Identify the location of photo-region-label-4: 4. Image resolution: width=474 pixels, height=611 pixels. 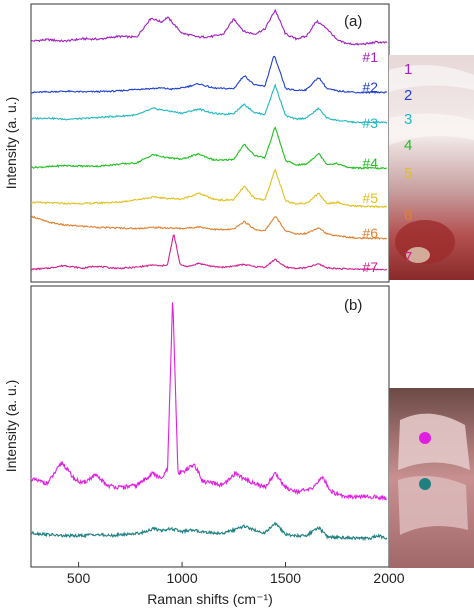
(408, 145).